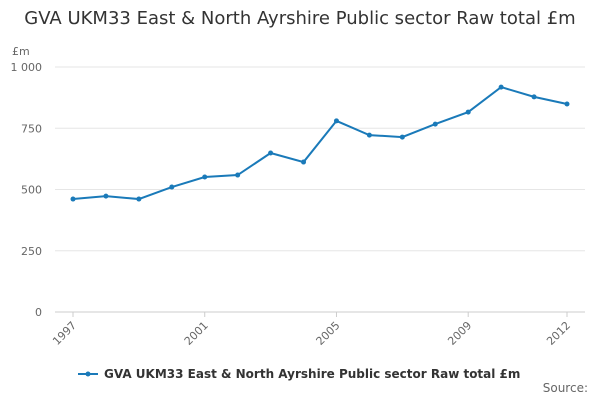 Image resolution: width=600 pixels, height=400 pixels. What do you see at coordinates (328, 333) in the screenshot?
I see `x-tick-label: 2005` at bounding box center [328, 333].